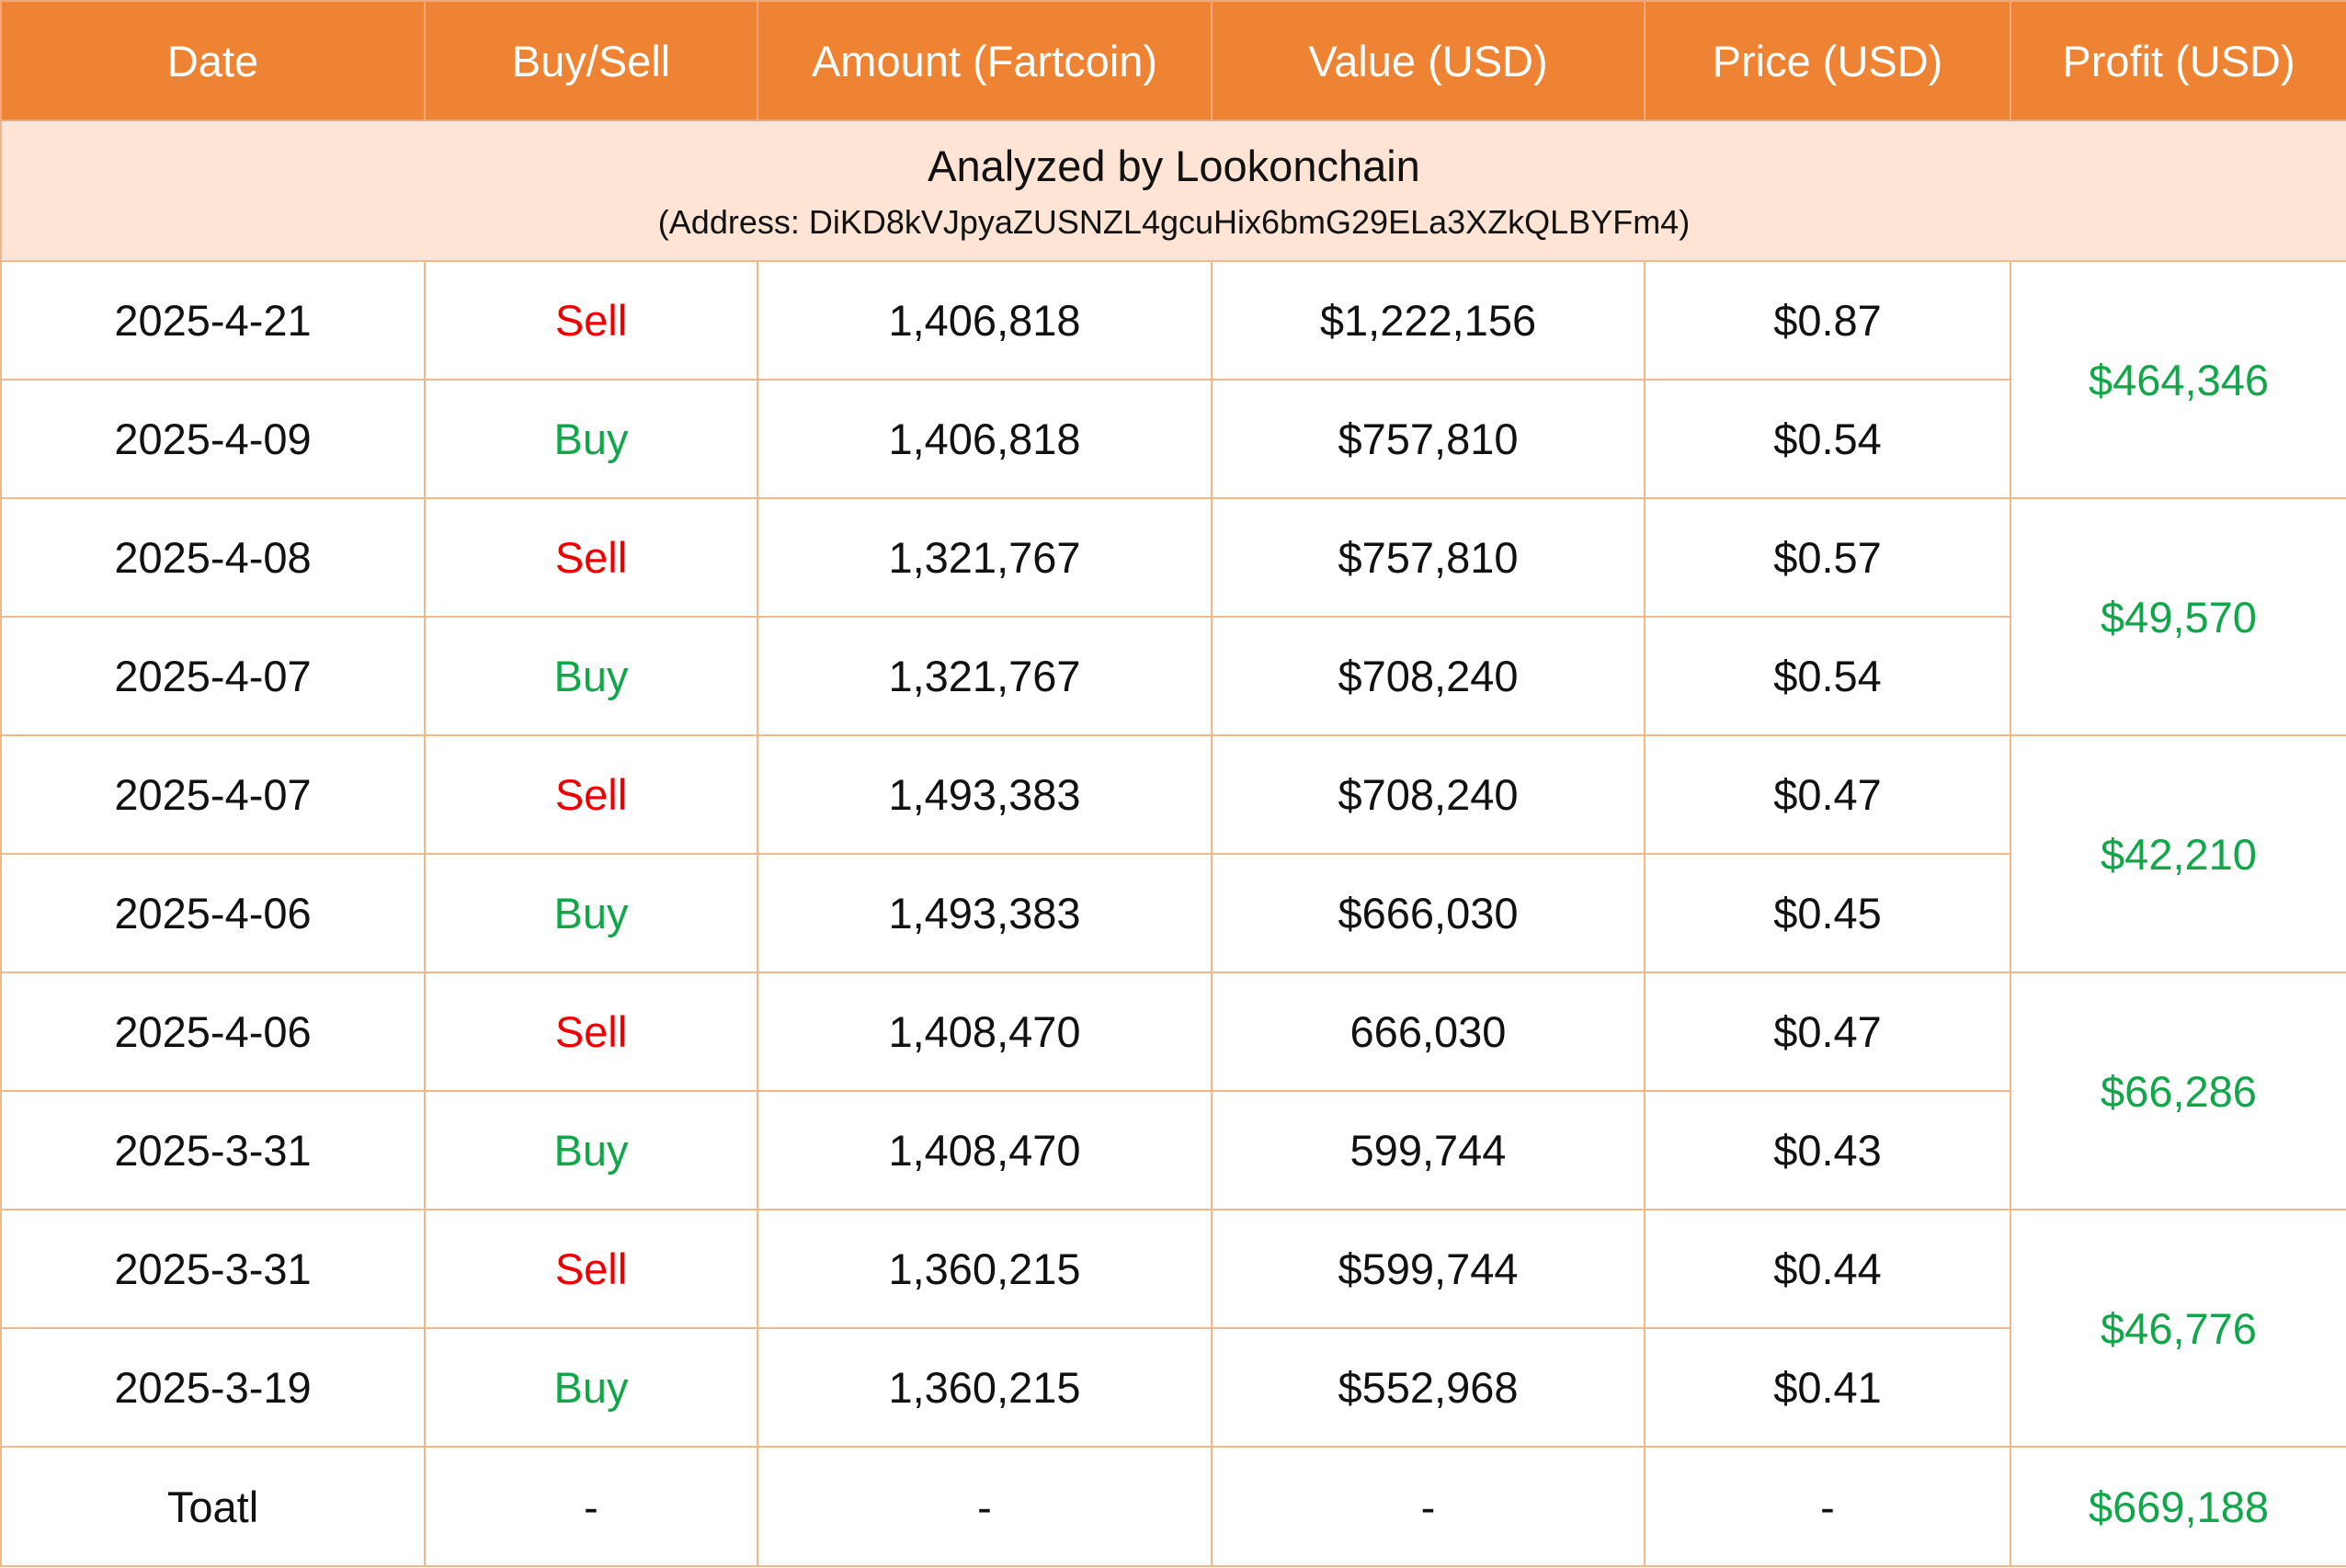 Image resolution: width=2346 pixels, height=1568 pixels. I want to click on cell-price: $0.43, so click(1827, 1150).